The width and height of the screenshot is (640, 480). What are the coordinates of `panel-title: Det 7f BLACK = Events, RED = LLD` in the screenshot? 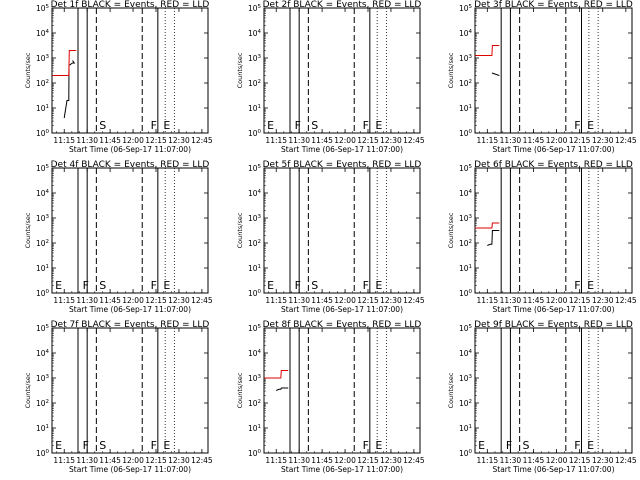 It's located at (130, 325).